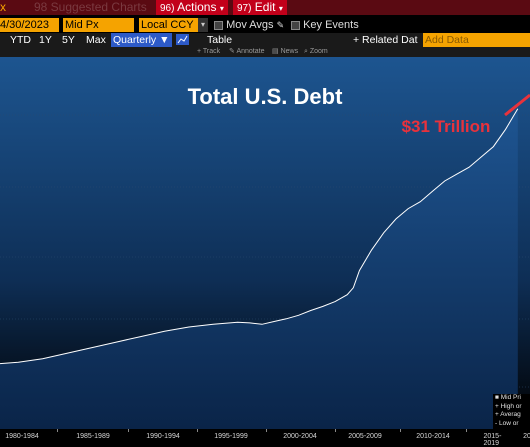 The height and width of the screenshot is (447, 530). I want to click on legend-item: + Averag, so click(512, 415).